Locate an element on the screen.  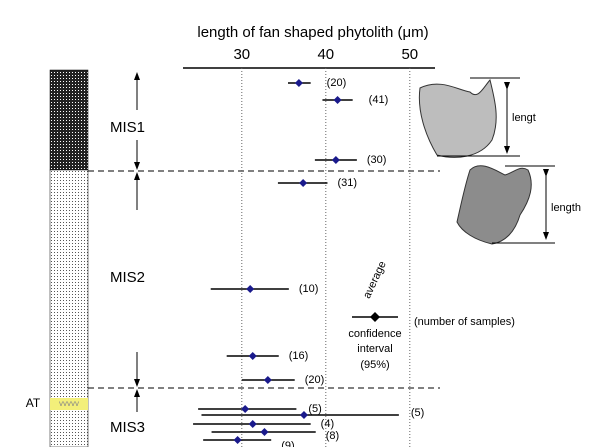
sample-label: (41) is located at coordinates (379, 100).